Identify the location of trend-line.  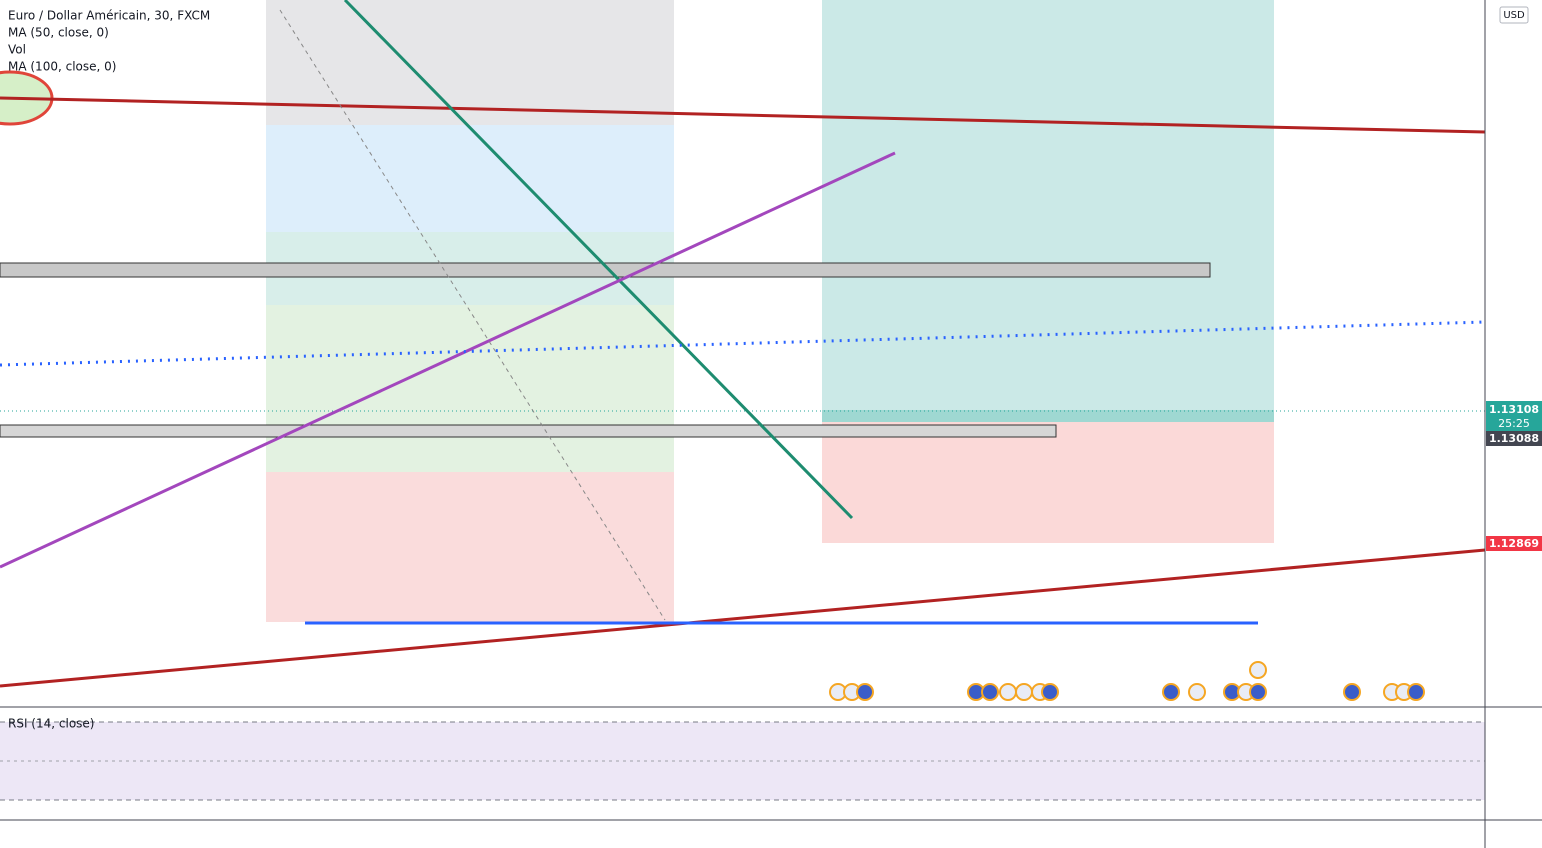
(743, 115).